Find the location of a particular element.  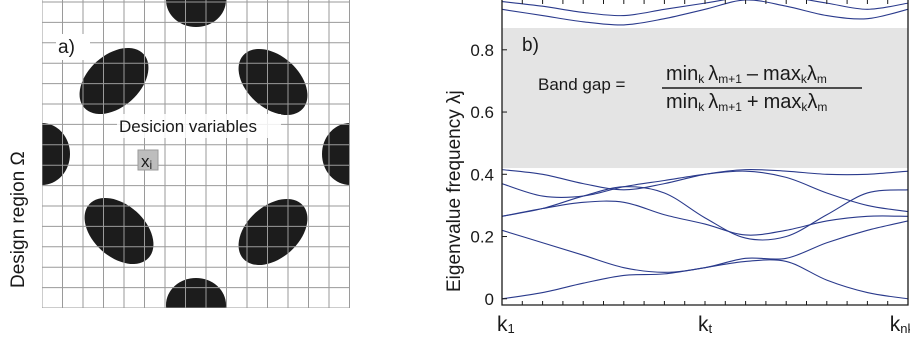

y-tick-label: 0.2 is located at coordinates (482, 237).